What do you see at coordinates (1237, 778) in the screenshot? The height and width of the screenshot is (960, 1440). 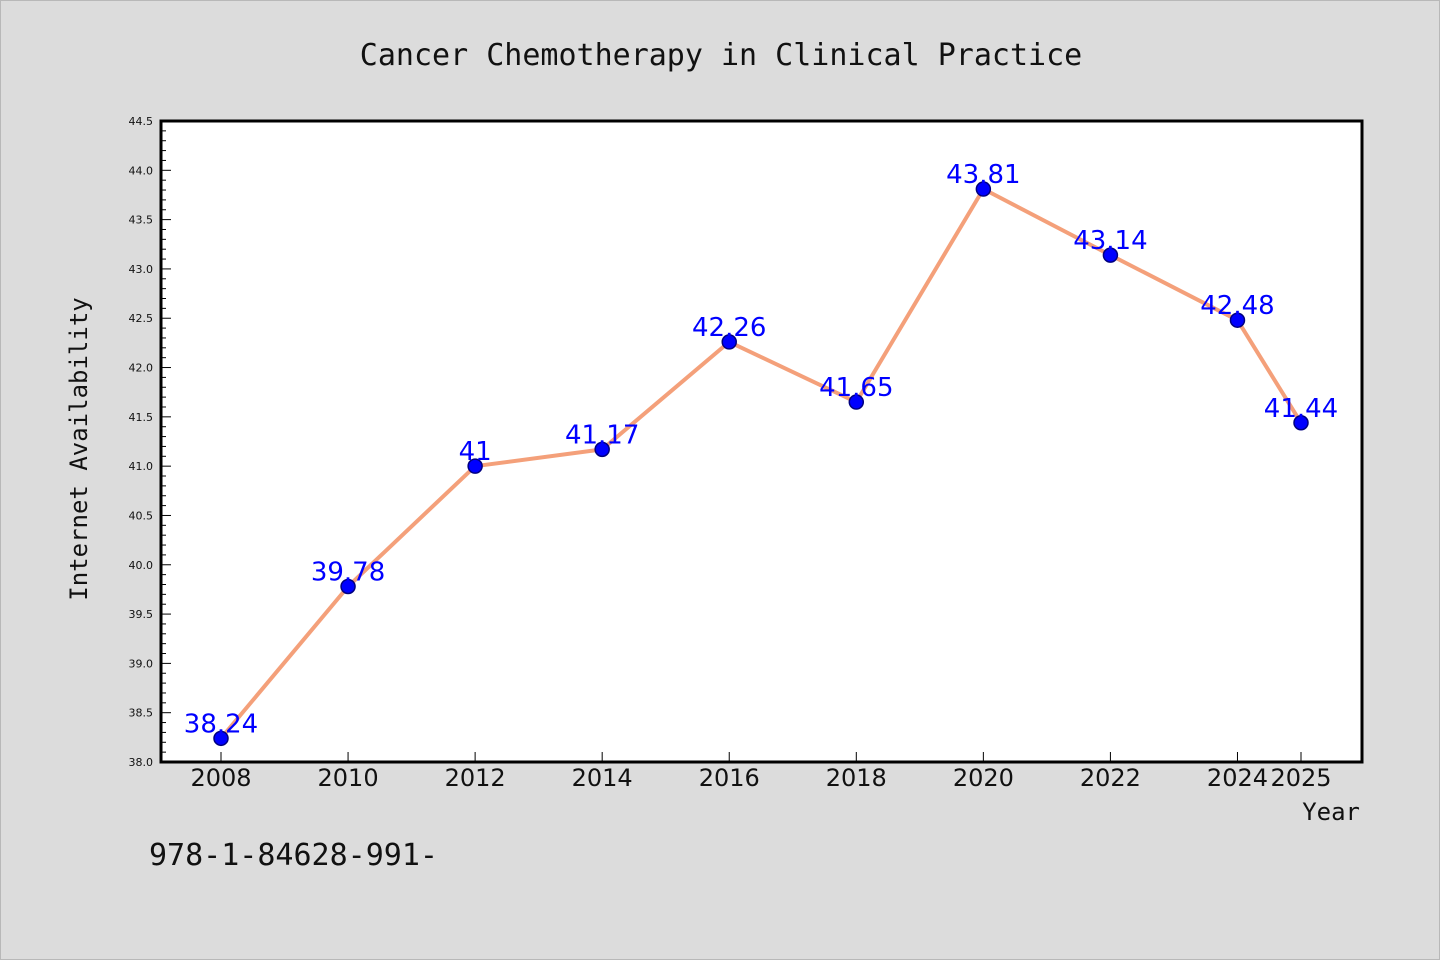 I see `x-tick-label: 2024` at bounding box center [1237, 778].